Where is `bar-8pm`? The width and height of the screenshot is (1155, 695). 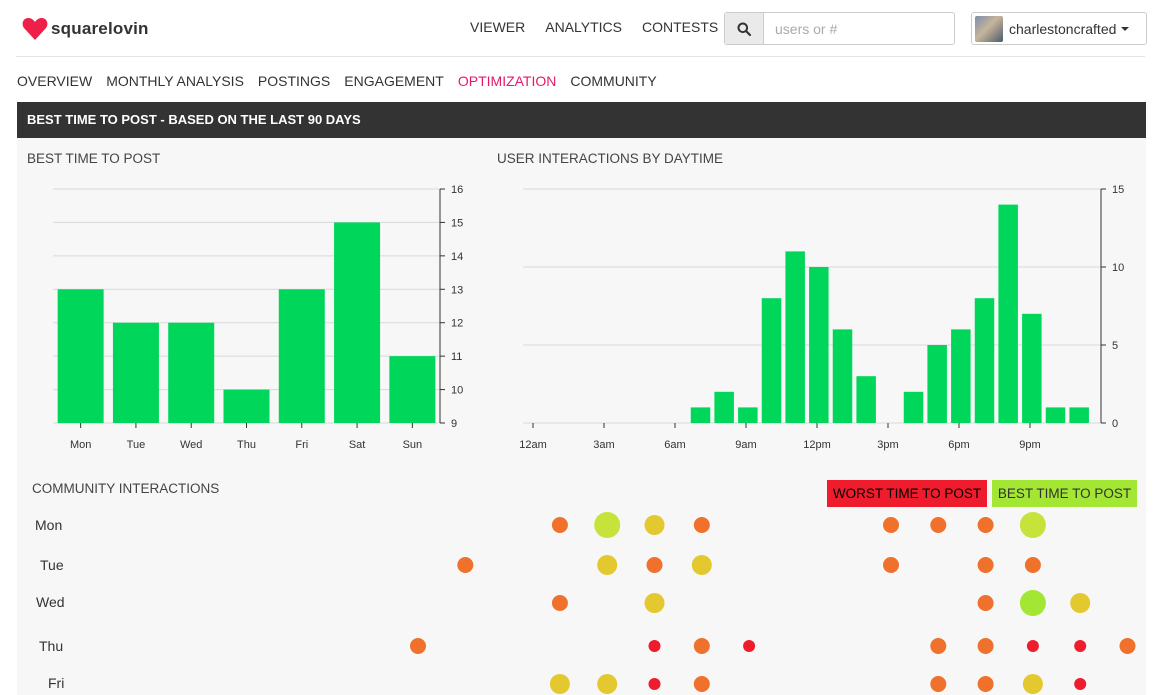 bar-8pm is located at coordinates (1008, 313).